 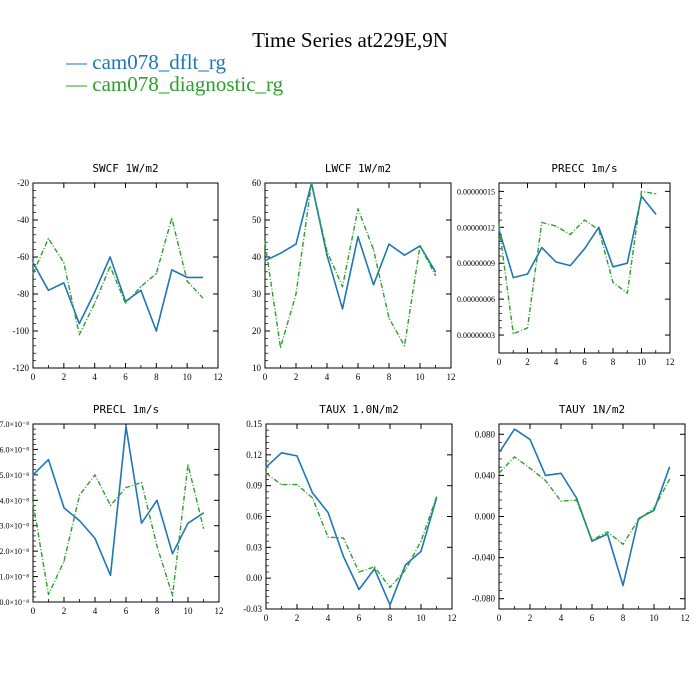 I want to click on legend-entry-dflt: — cam078_dflt_rg, so click(x=146, y=62).